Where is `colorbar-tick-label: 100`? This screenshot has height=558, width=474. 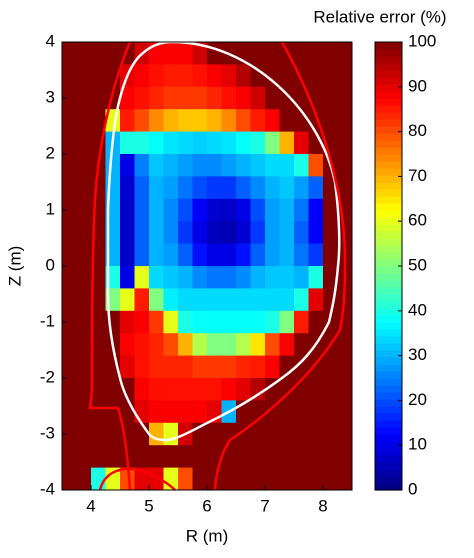 colorbar-tick-label: 100 is located at coordinates (422, 40).